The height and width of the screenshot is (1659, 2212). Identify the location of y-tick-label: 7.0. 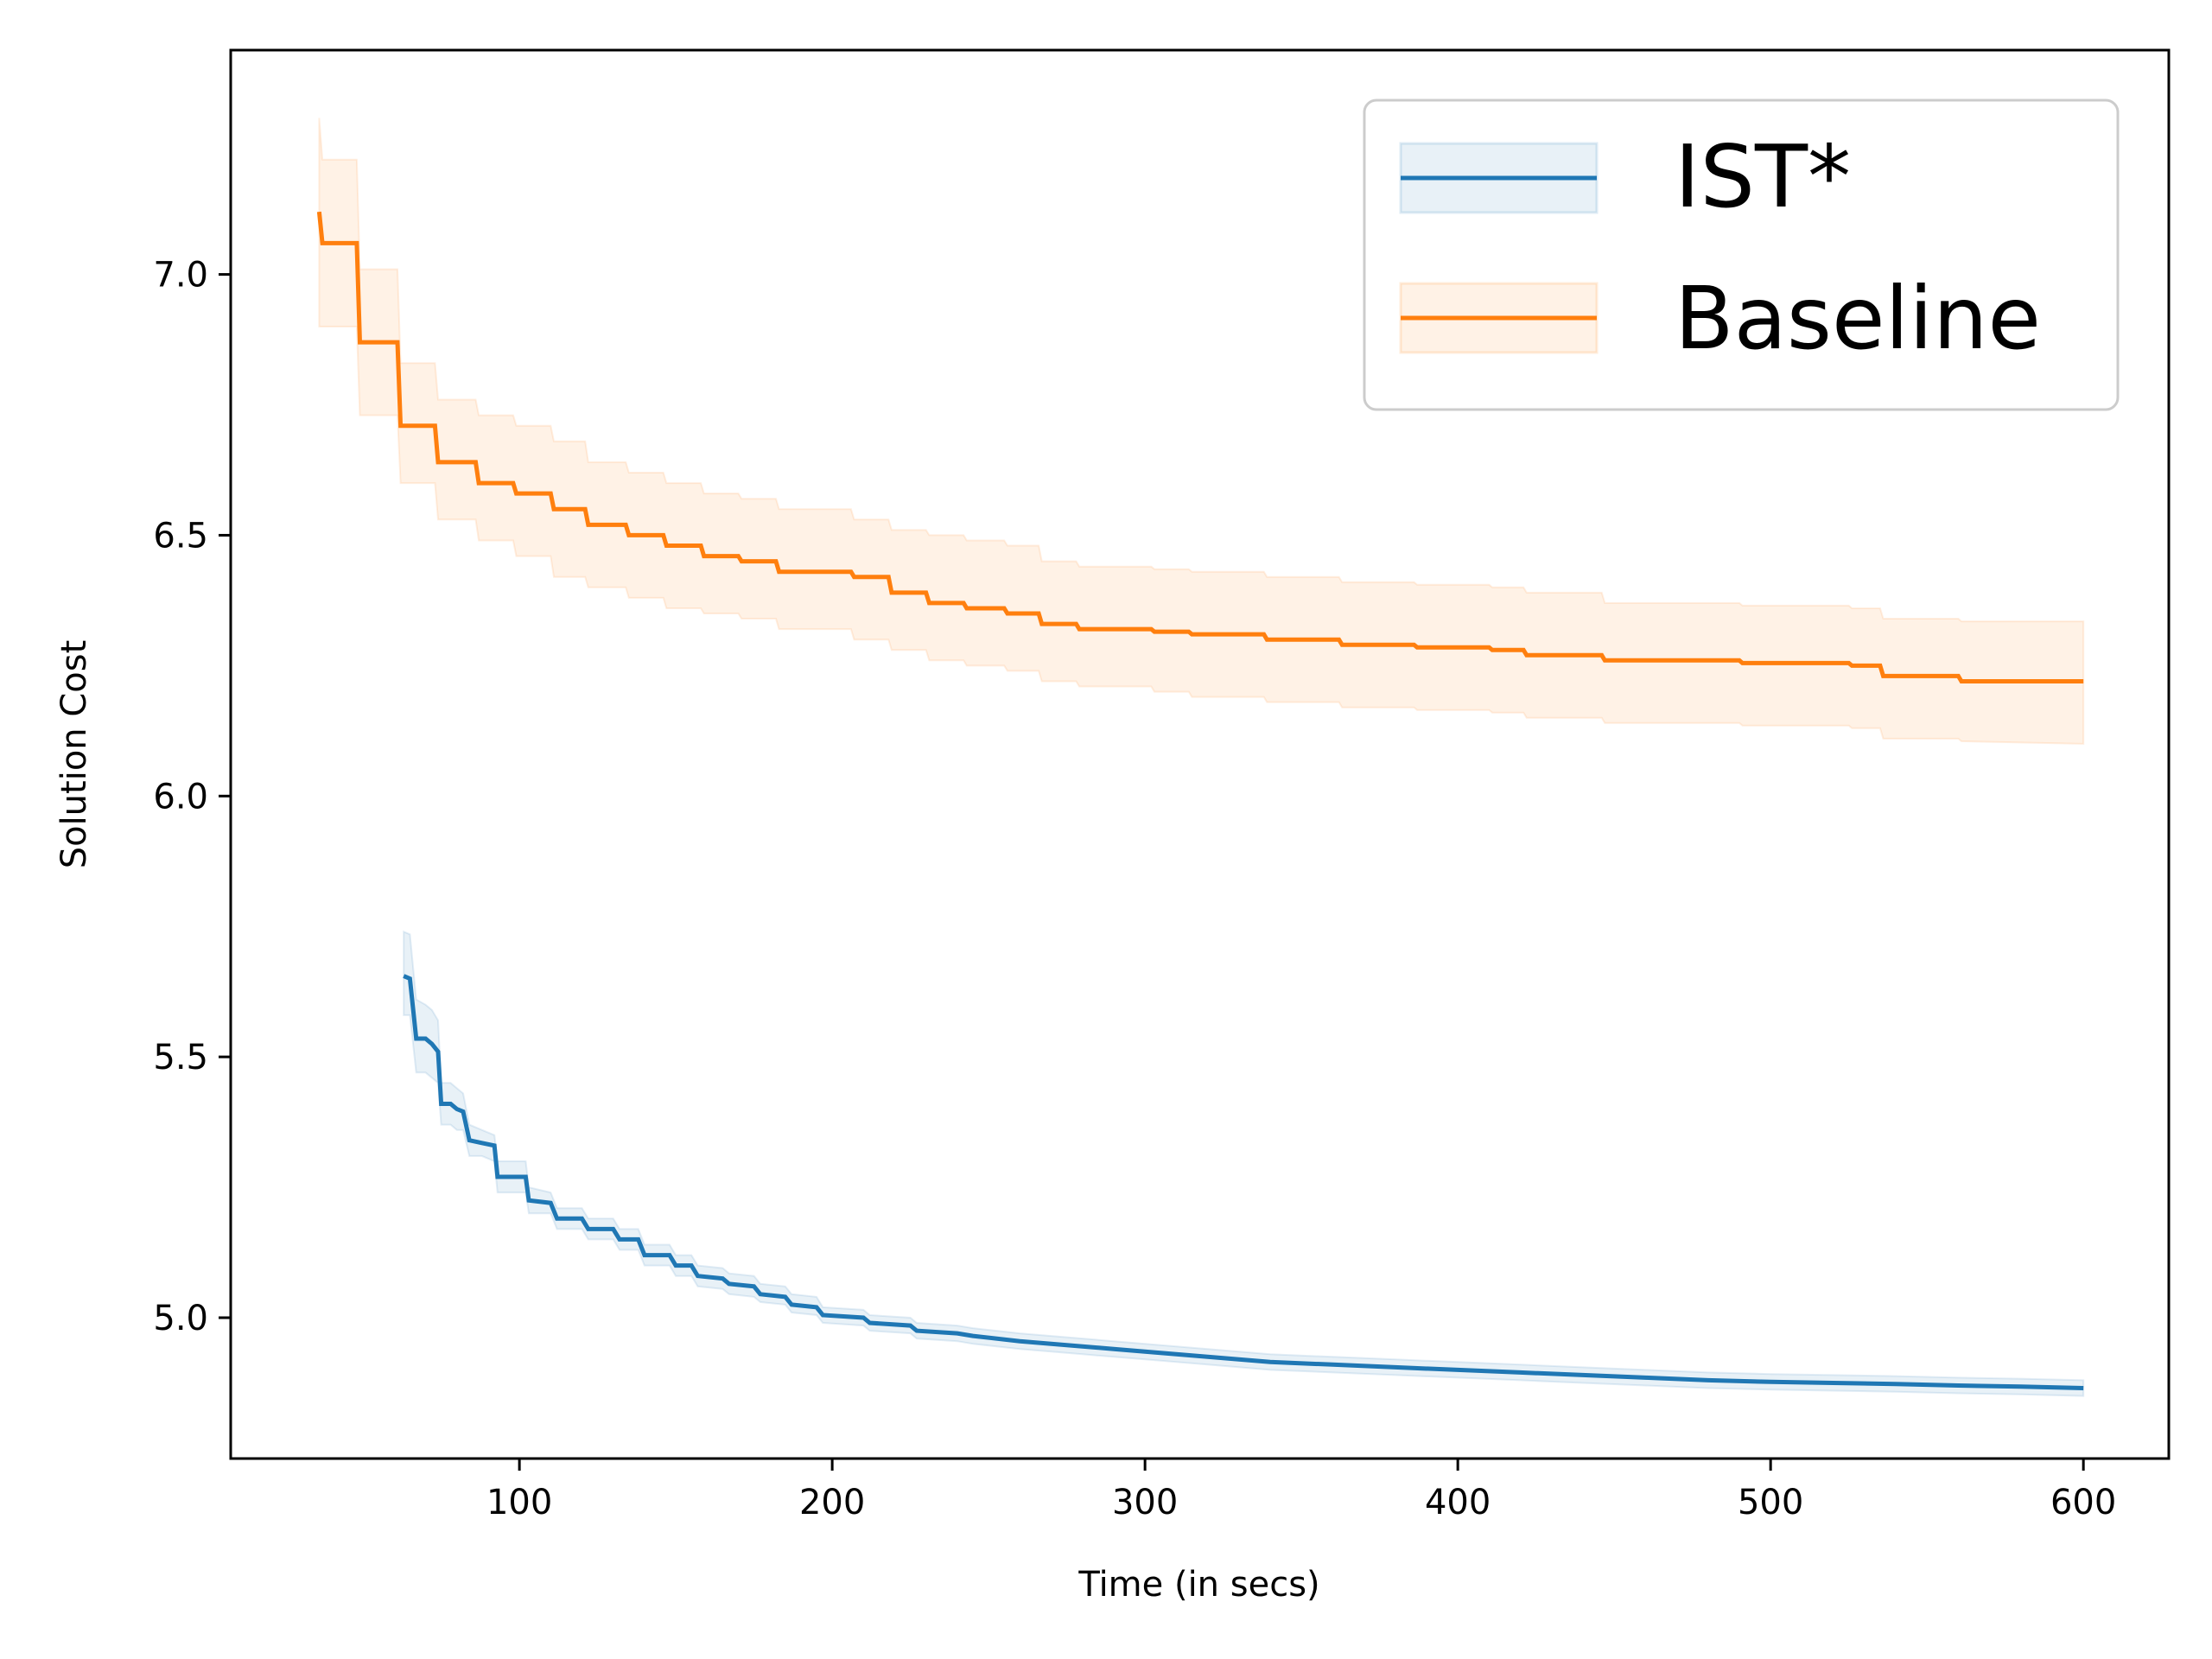
(180, 276).